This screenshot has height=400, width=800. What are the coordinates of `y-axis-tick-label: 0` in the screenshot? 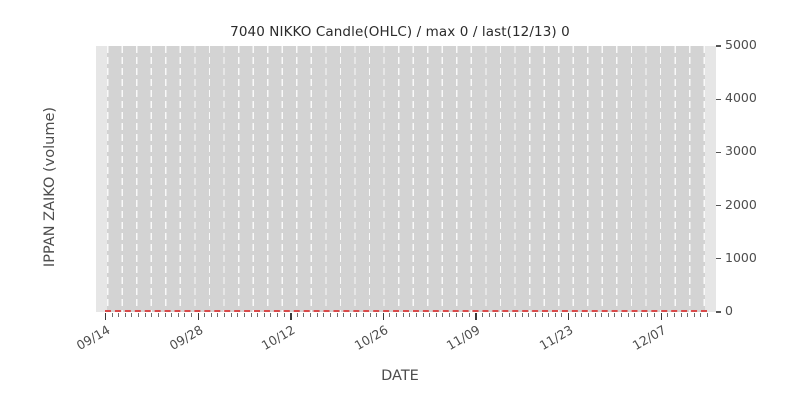 It's located at (729, 310).